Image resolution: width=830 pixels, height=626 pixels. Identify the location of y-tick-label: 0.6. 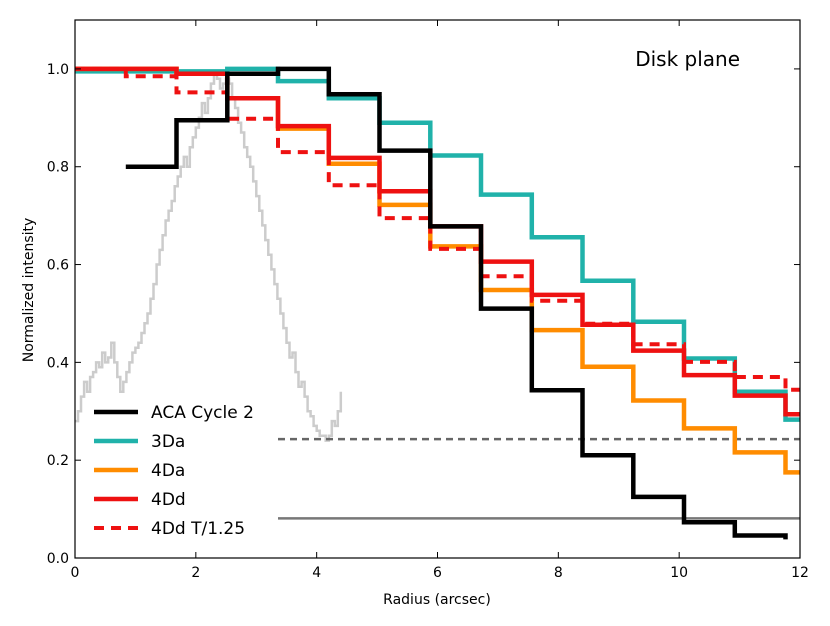
(58, 266).